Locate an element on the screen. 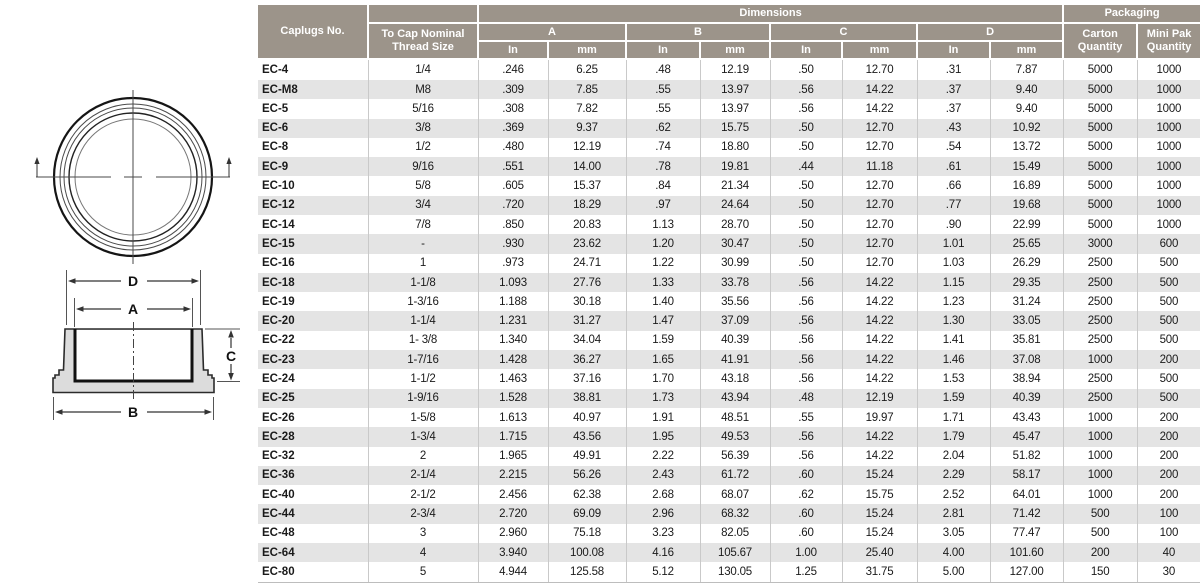 The height and width of the screenshot is (583, 1200). value-cell: 9.37 is located at coordinates (587, 128).